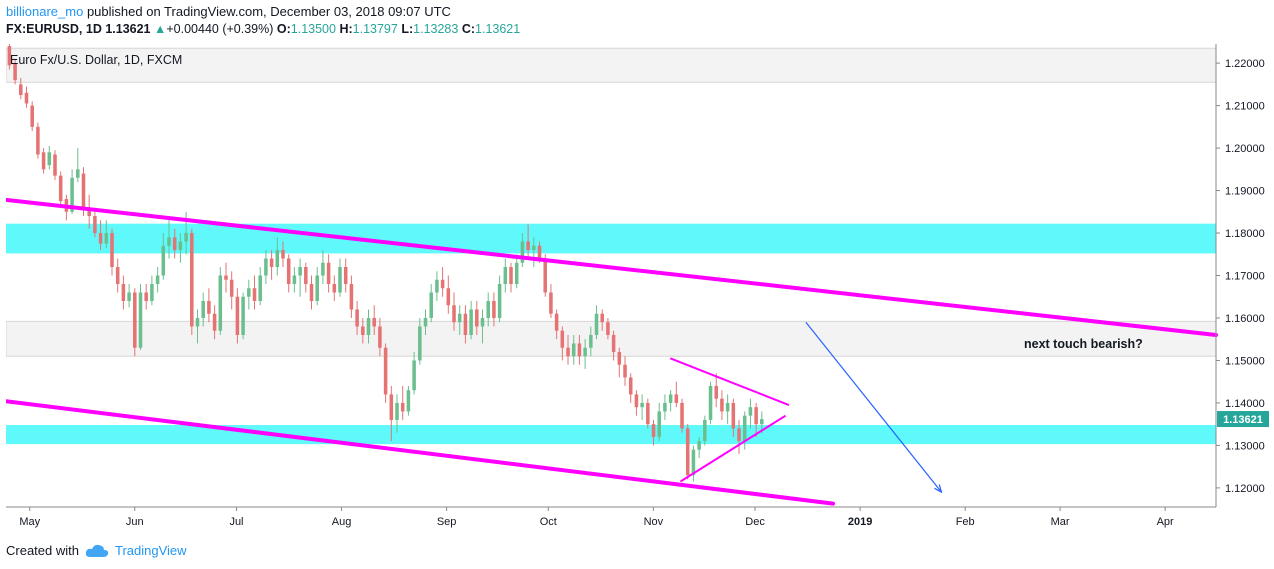 This screenshot has width=1274, height=569. Describe the element at coordinates (1245, 404) in the screenshot. I see `y-tick-label: 1.14000` at that location.